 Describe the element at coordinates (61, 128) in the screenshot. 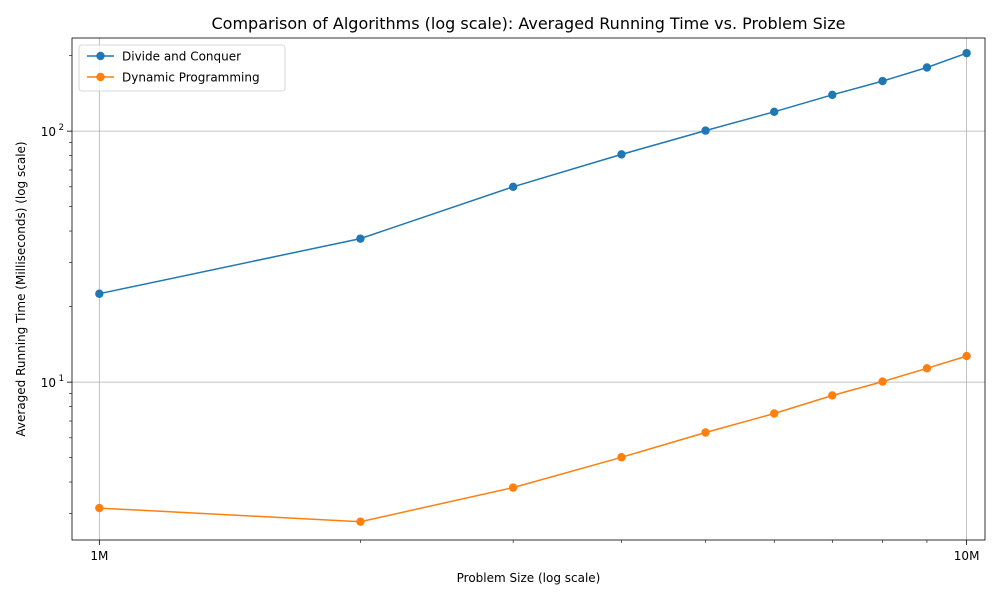

I see `y-tick-label-exponent: 2` at that location.